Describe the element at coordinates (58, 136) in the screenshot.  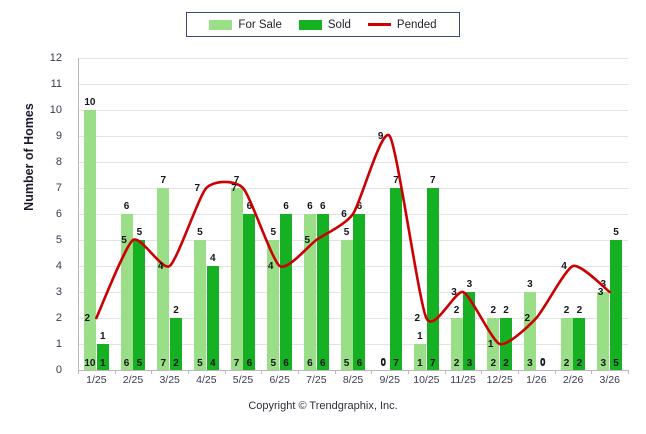
I see `y-axis-tick-label: 9` at that location.